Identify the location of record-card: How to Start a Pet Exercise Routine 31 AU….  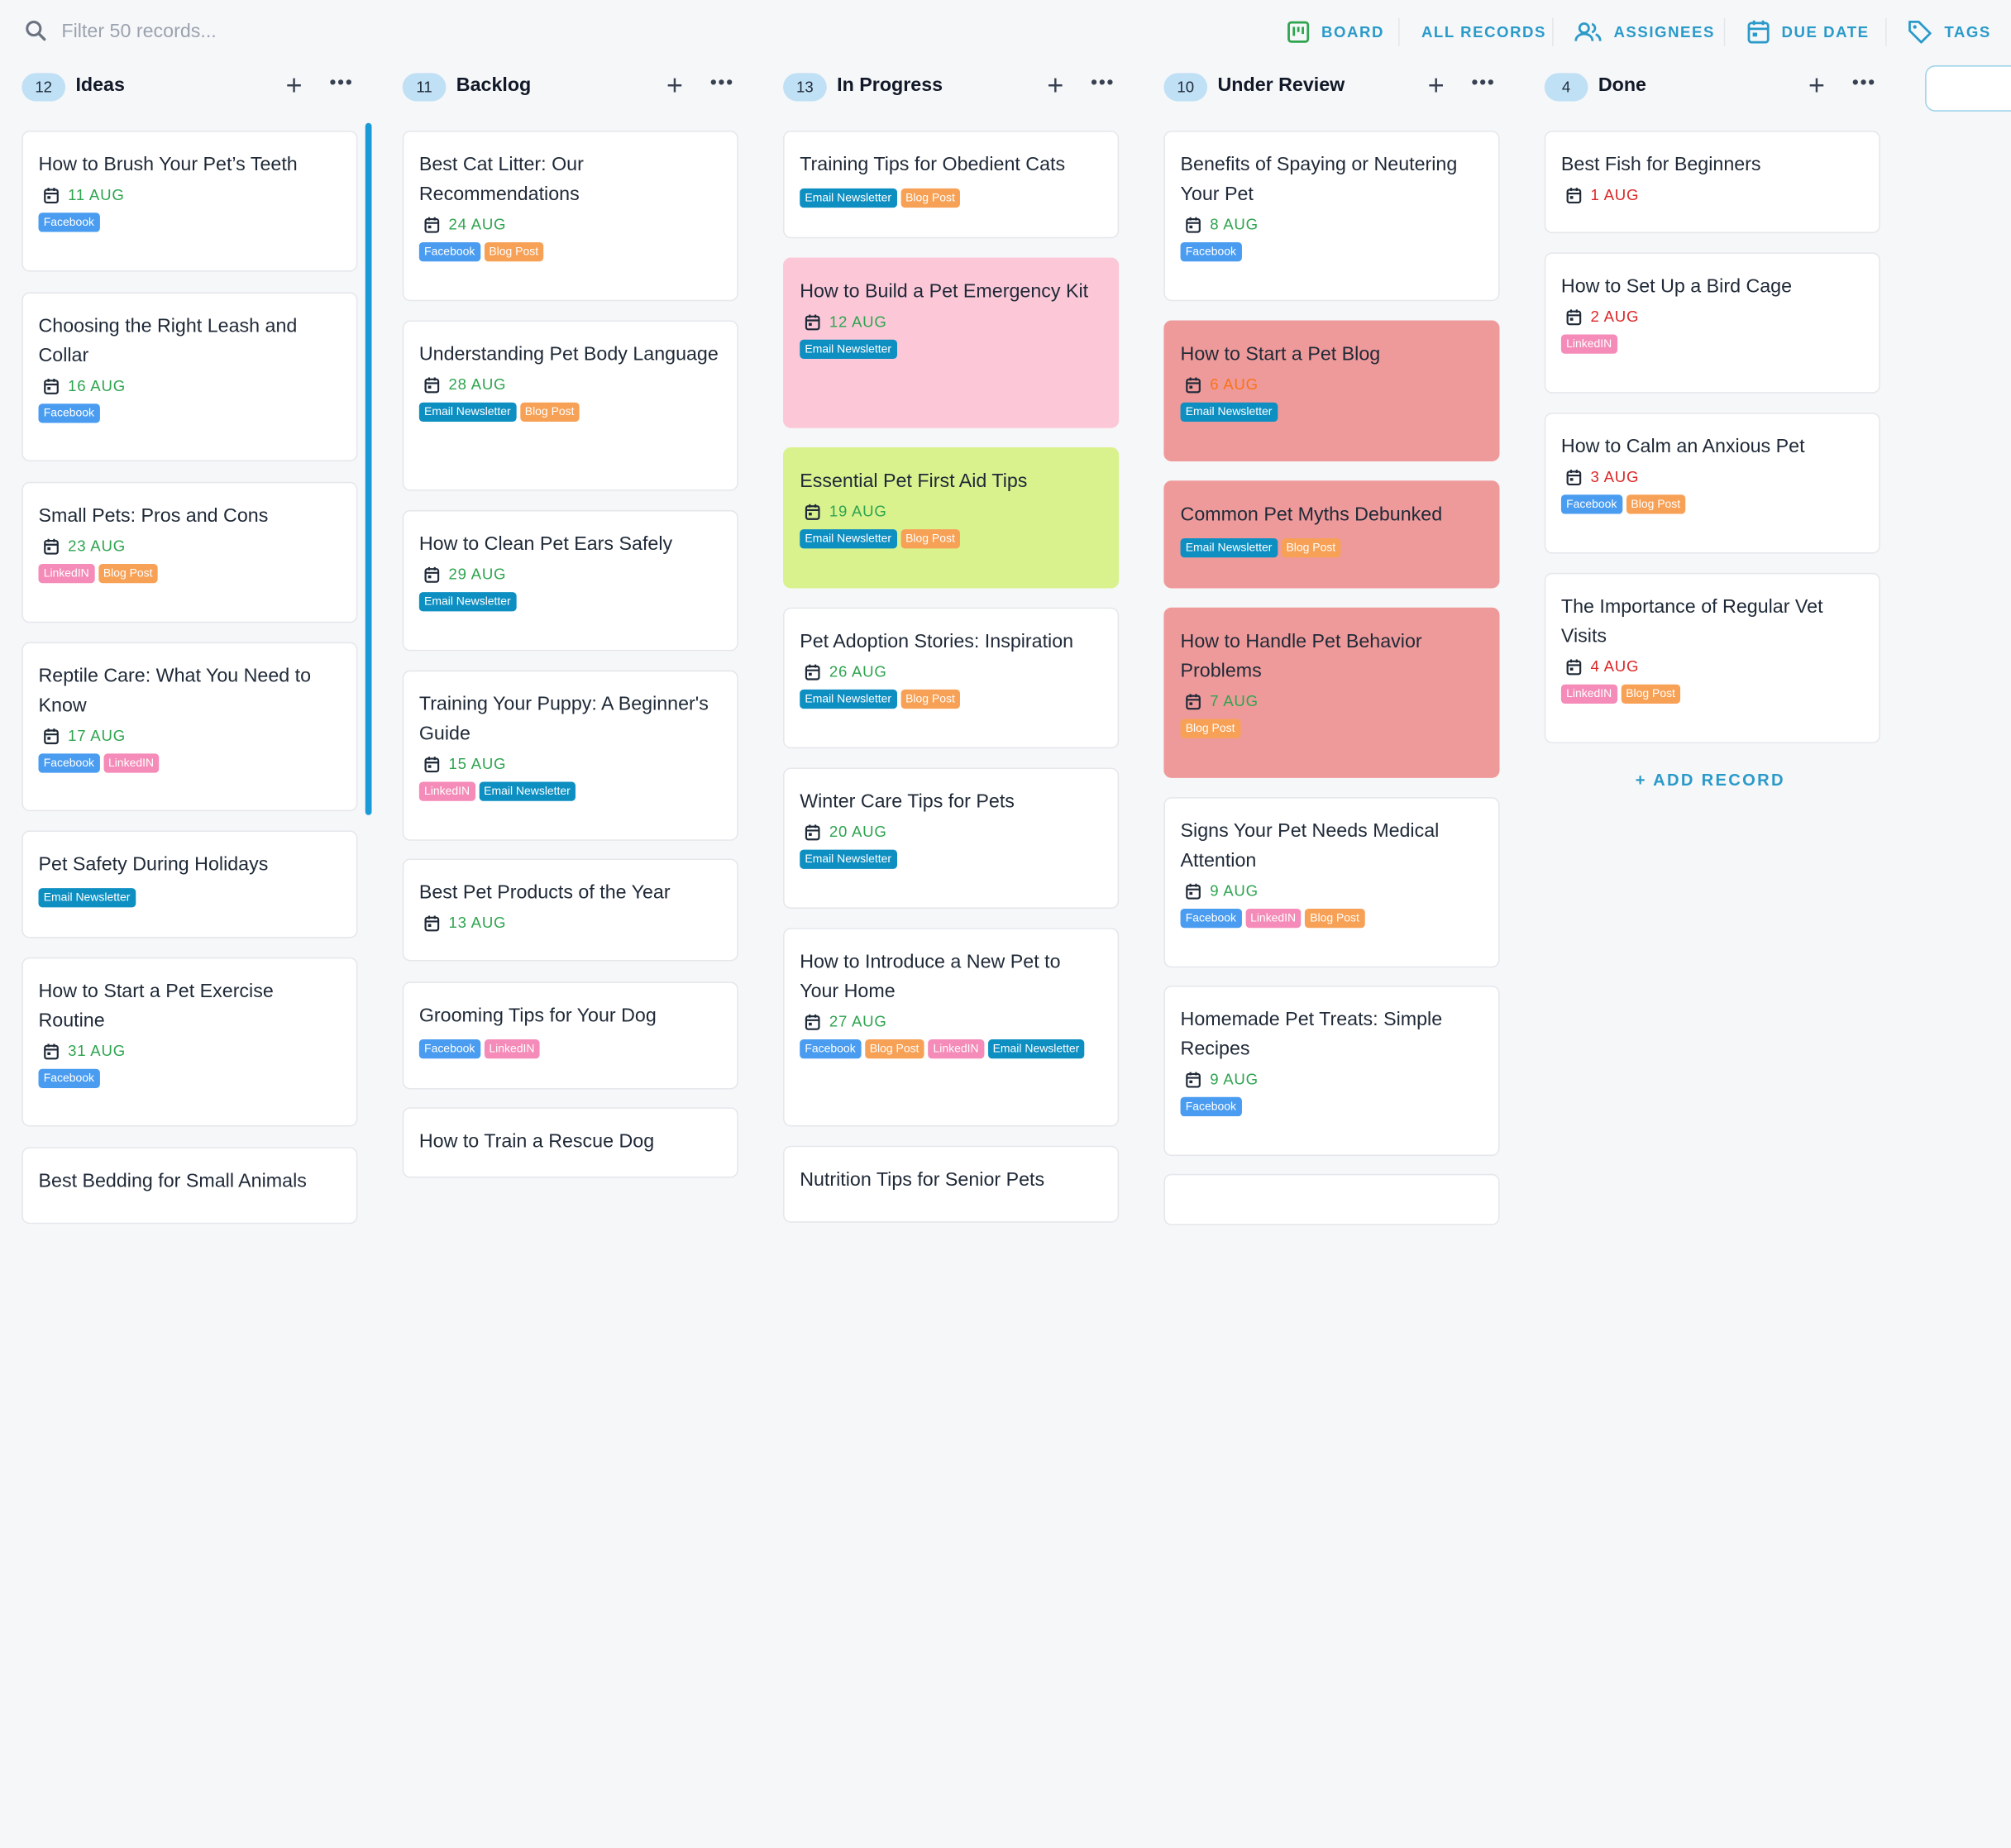
(189, 1042).